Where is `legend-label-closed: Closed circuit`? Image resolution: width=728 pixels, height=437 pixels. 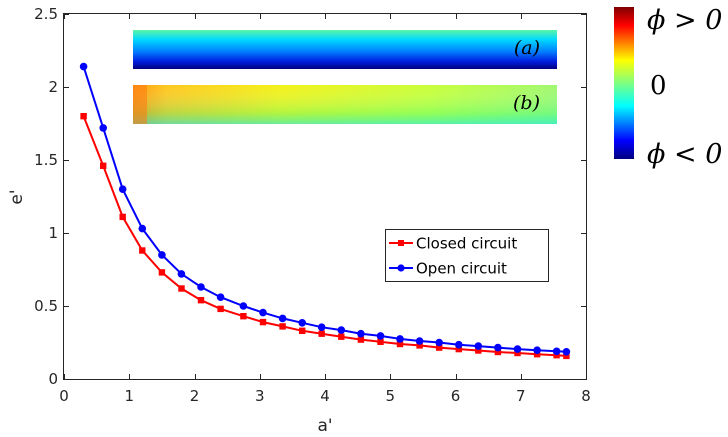 legend-label-closed: Closed circuit is located at coordinates (466, 244).